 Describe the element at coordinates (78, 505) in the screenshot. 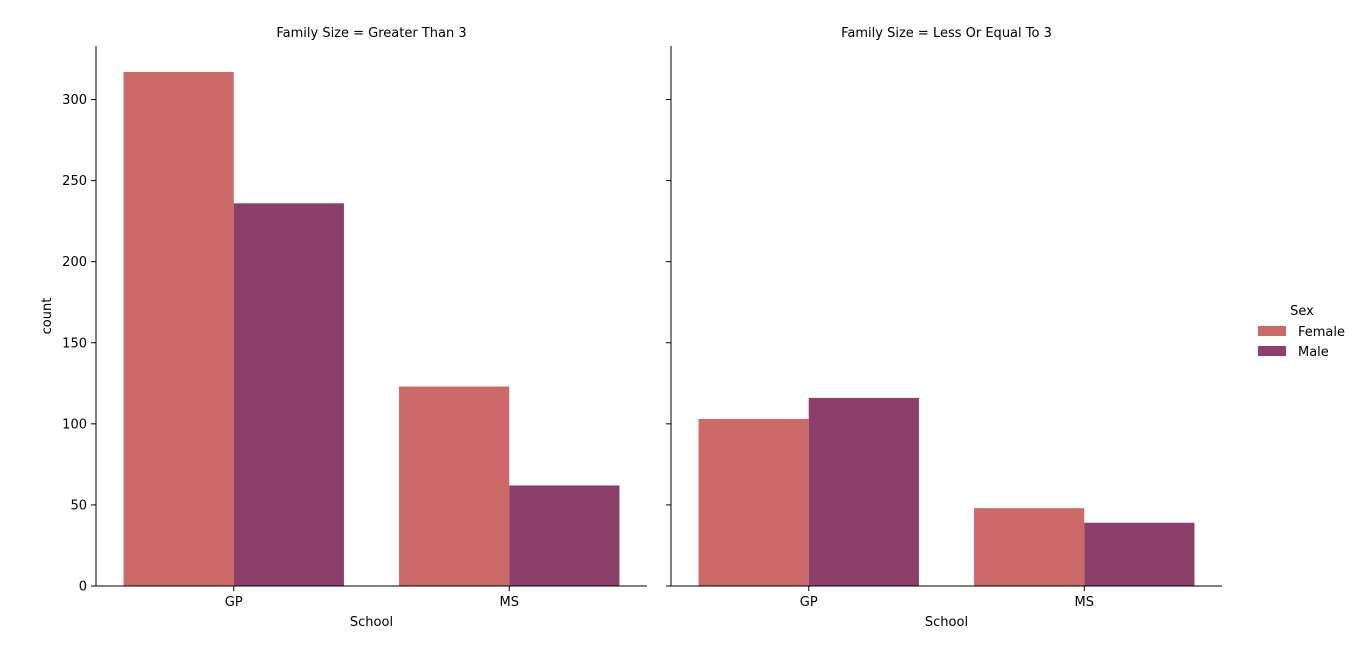

I see `y-tick-label: 50` at that location.